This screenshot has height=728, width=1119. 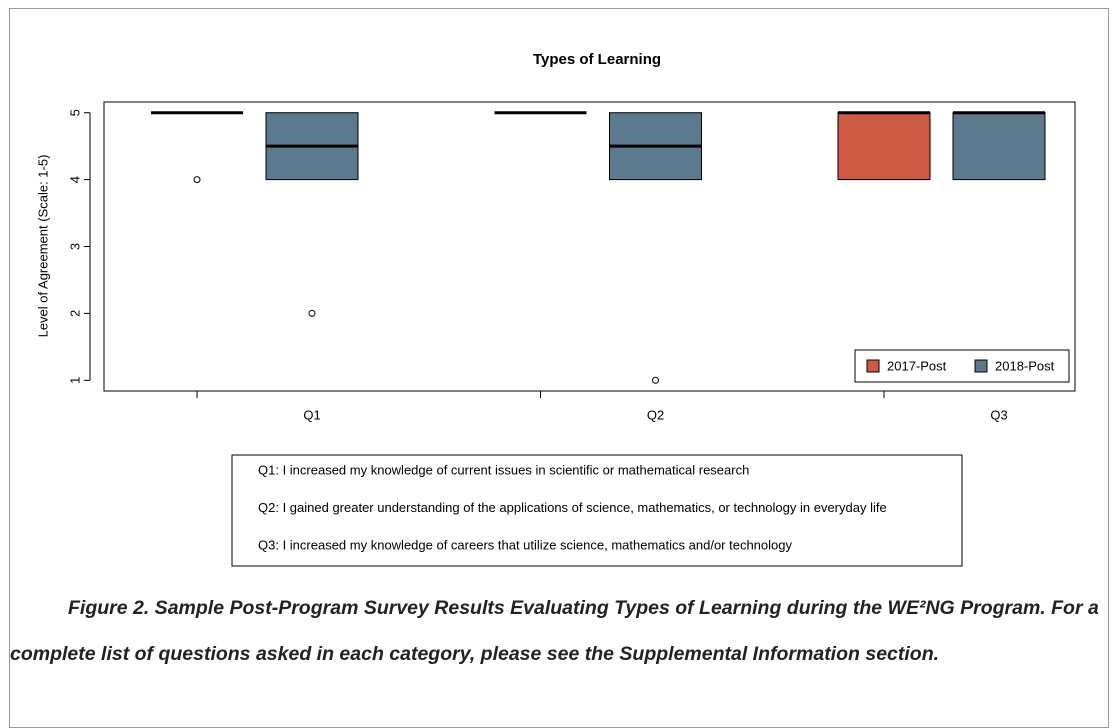 I want to click on x-tick-label: Q2, so click(x=655, y=414).